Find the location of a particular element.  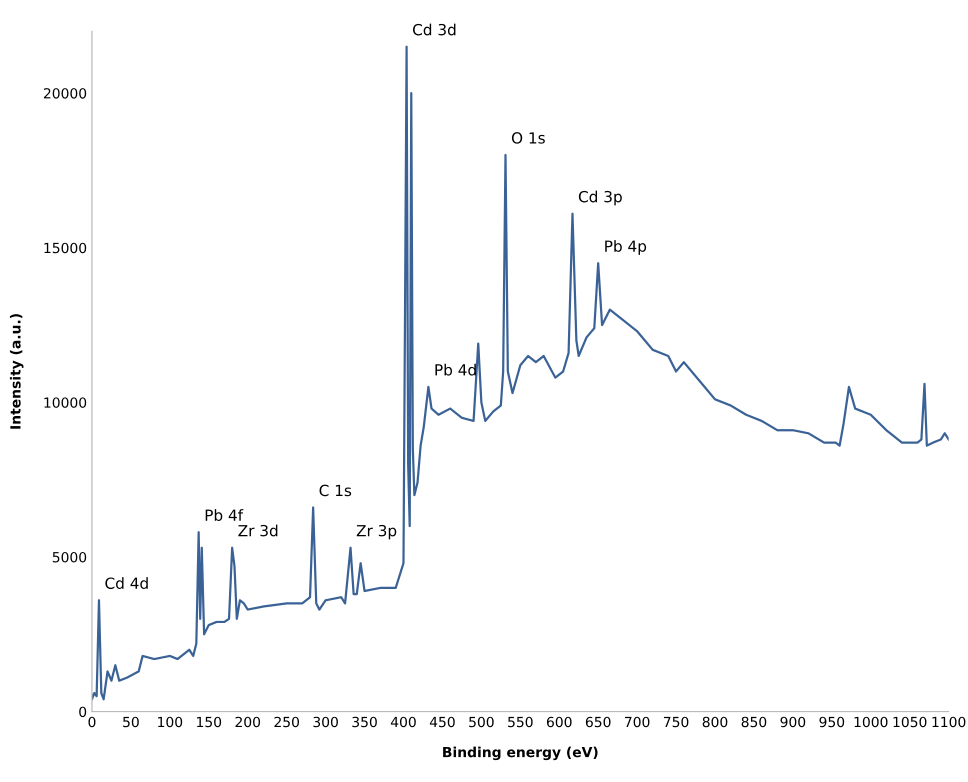

x-tick-label: 0 is located at coordinates (92, 722).